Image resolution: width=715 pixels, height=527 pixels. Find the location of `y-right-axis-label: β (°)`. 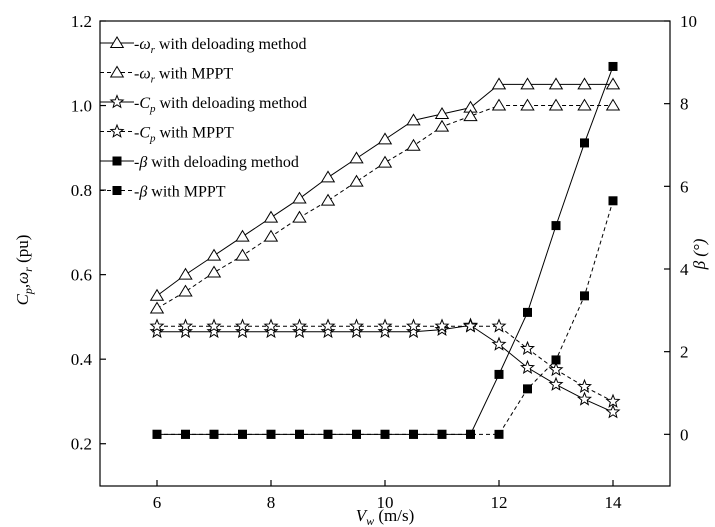

y-right-axis-label: β (°) is located at coordinates (699, 254).